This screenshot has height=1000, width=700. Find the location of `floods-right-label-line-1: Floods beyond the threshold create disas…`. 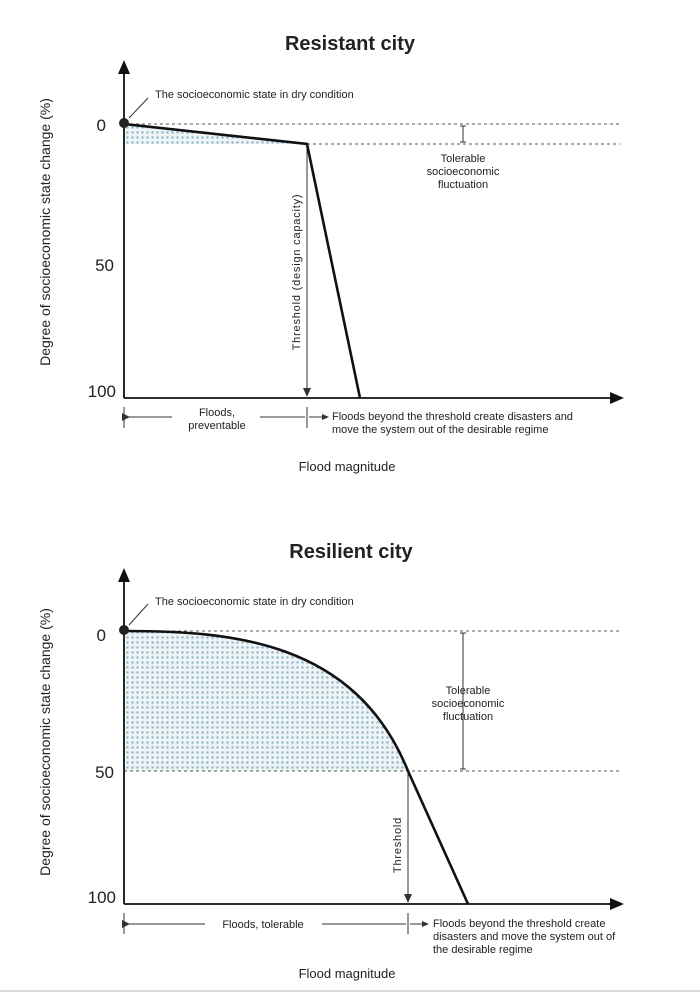

floods-right-label-line-1: Floods beyond the threshold create disas… is located at coordinates (452, 417).